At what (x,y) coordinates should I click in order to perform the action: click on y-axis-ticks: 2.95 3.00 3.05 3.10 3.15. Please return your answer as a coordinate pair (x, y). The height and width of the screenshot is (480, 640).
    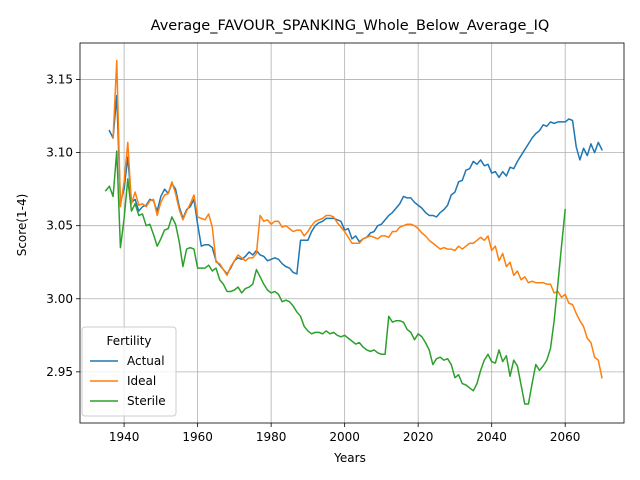
    Looking at the image, I should click on (63, 226).